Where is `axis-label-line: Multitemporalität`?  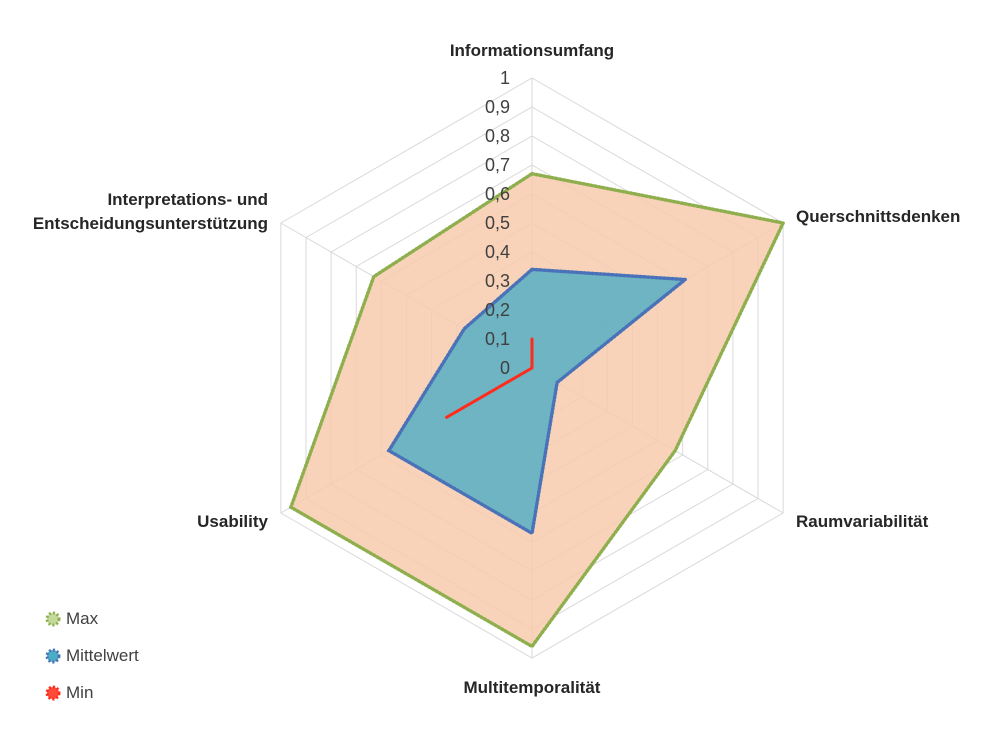
axis-label-line: Multitemporalität is located at coordinates (532, 687).